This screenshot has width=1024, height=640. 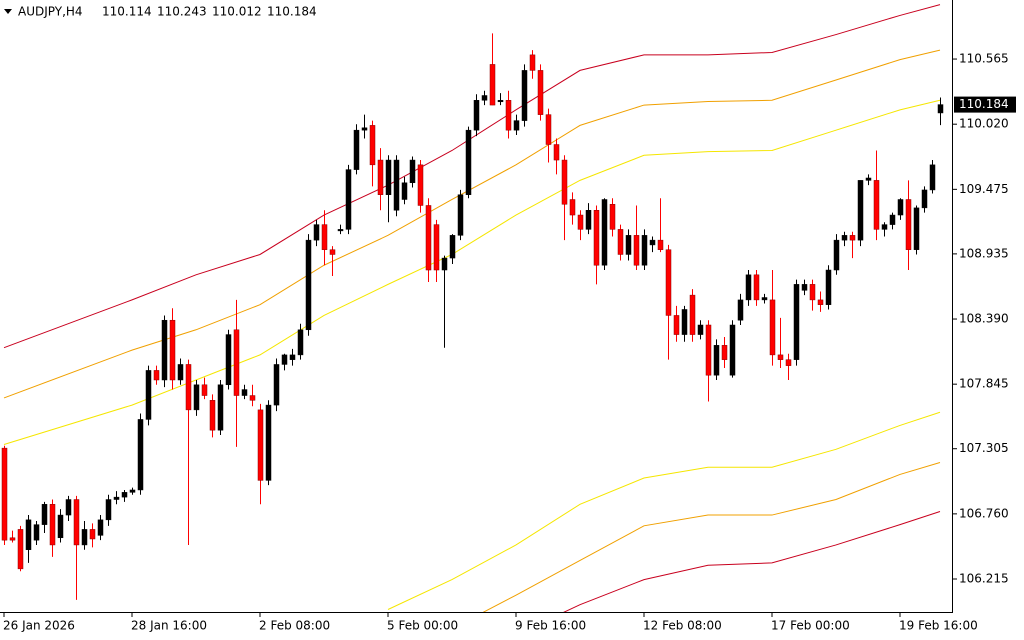 I want to click on y-tick-label: 108.390, so click(x=984, y=319).